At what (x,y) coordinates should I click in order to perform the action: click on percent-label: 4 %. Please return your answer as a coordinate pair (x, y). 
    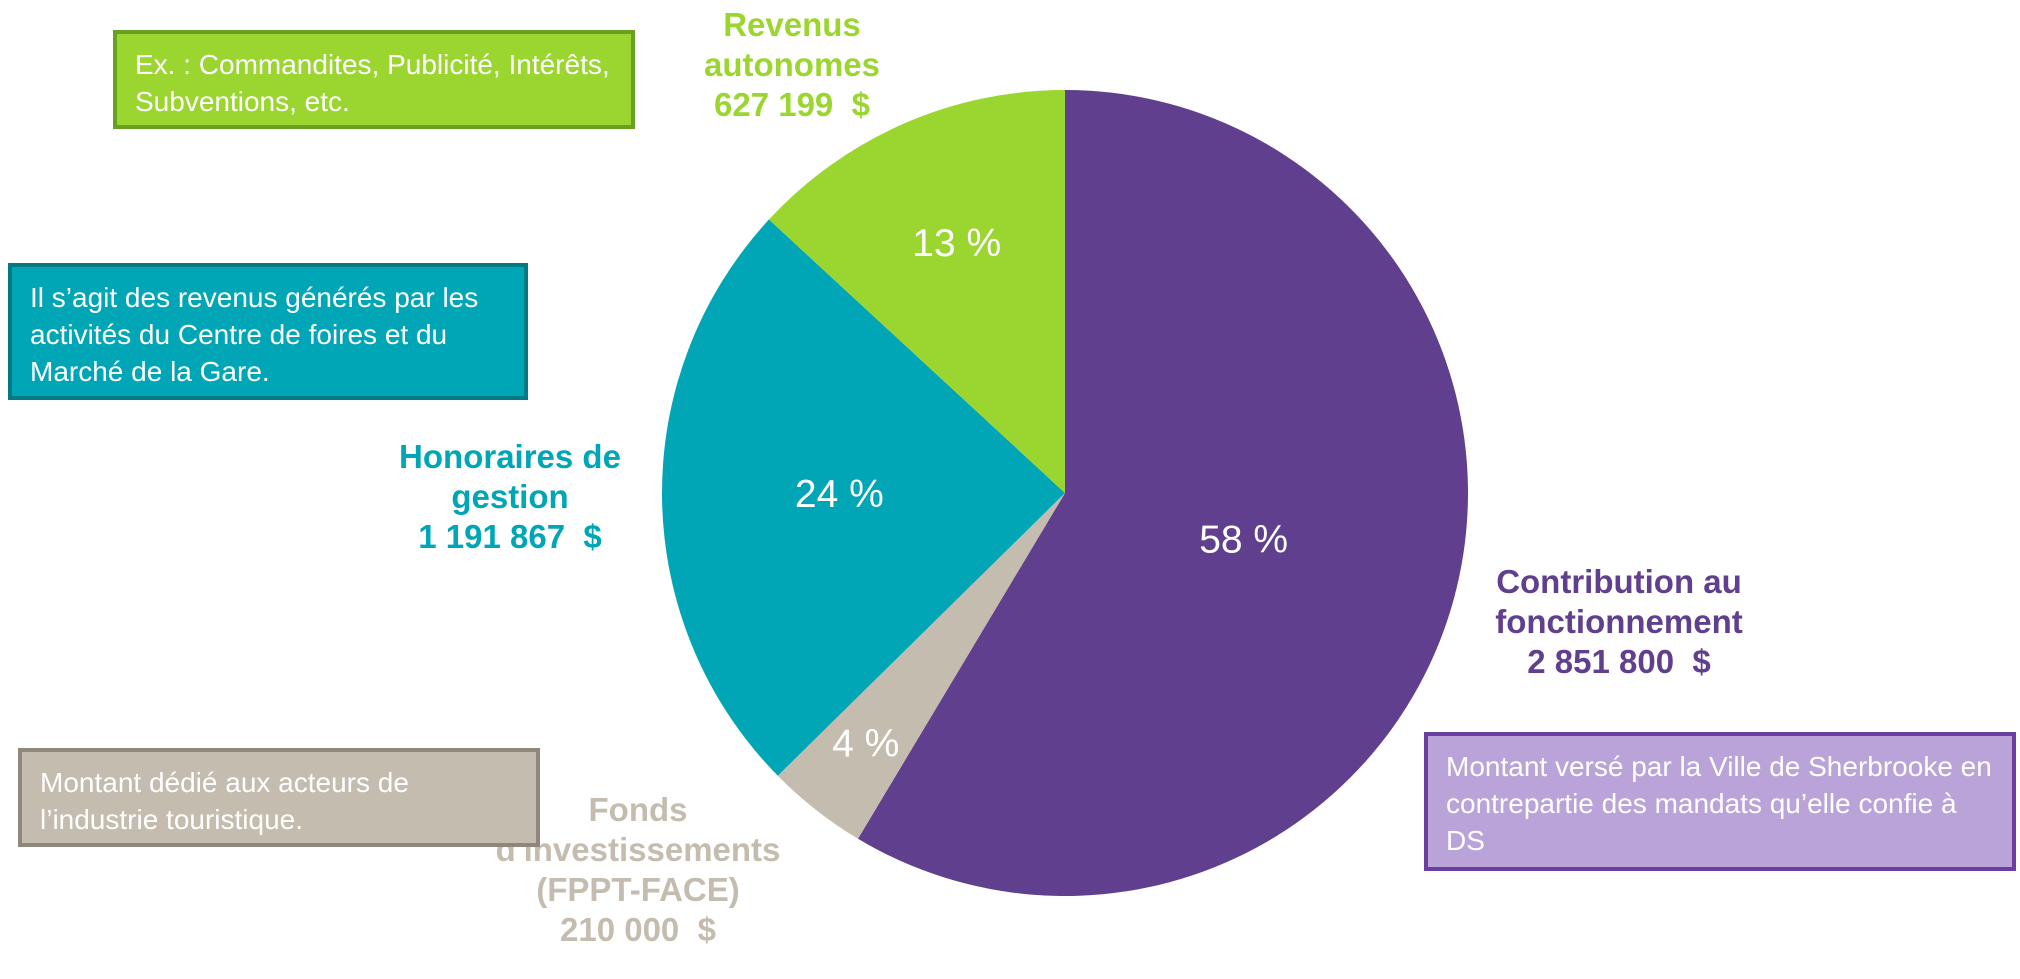
    Looking at the image, I should click on (865, 744).